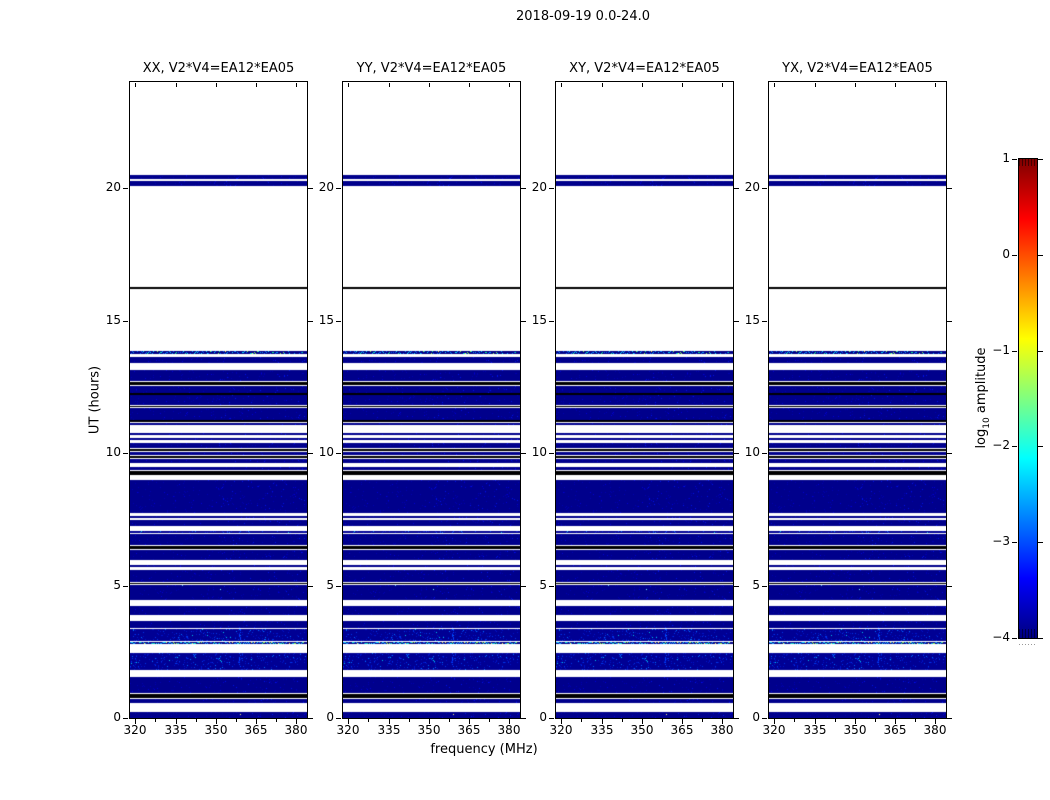 The height and width of the screenshot is (800, 1050). What do you see at coordinates (1006, 158) in the screenshot?
I see `colorbar-tick-label: 1` at bounding box center [1006, 158].